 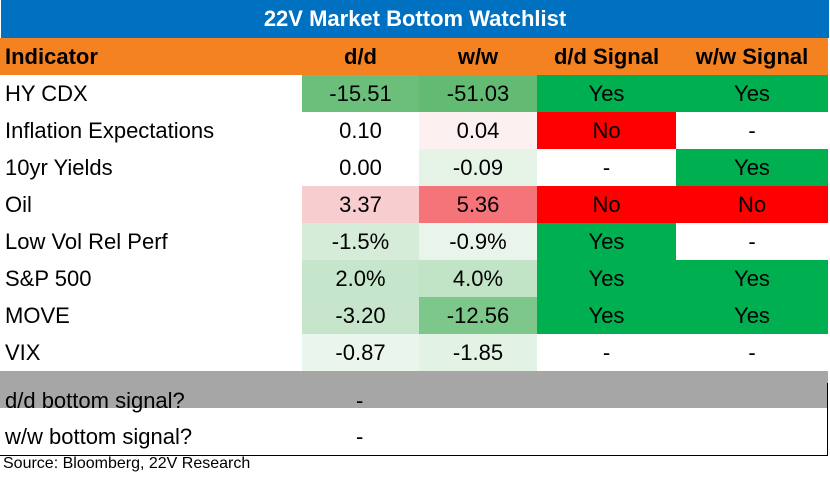 I want to click on ww-signal-cell: No, so click(x=752, y=204).